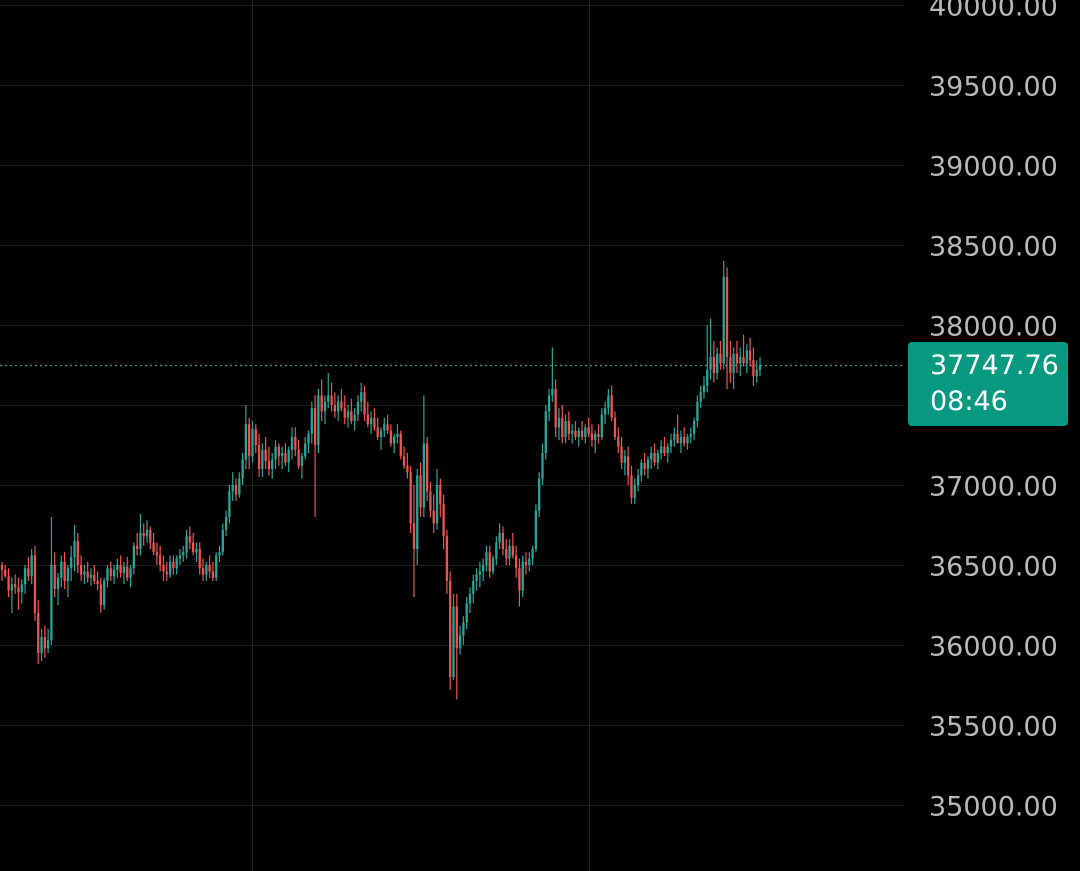  I want to click on current-price-badge: 37747.76 08:46, so click(988, 384).